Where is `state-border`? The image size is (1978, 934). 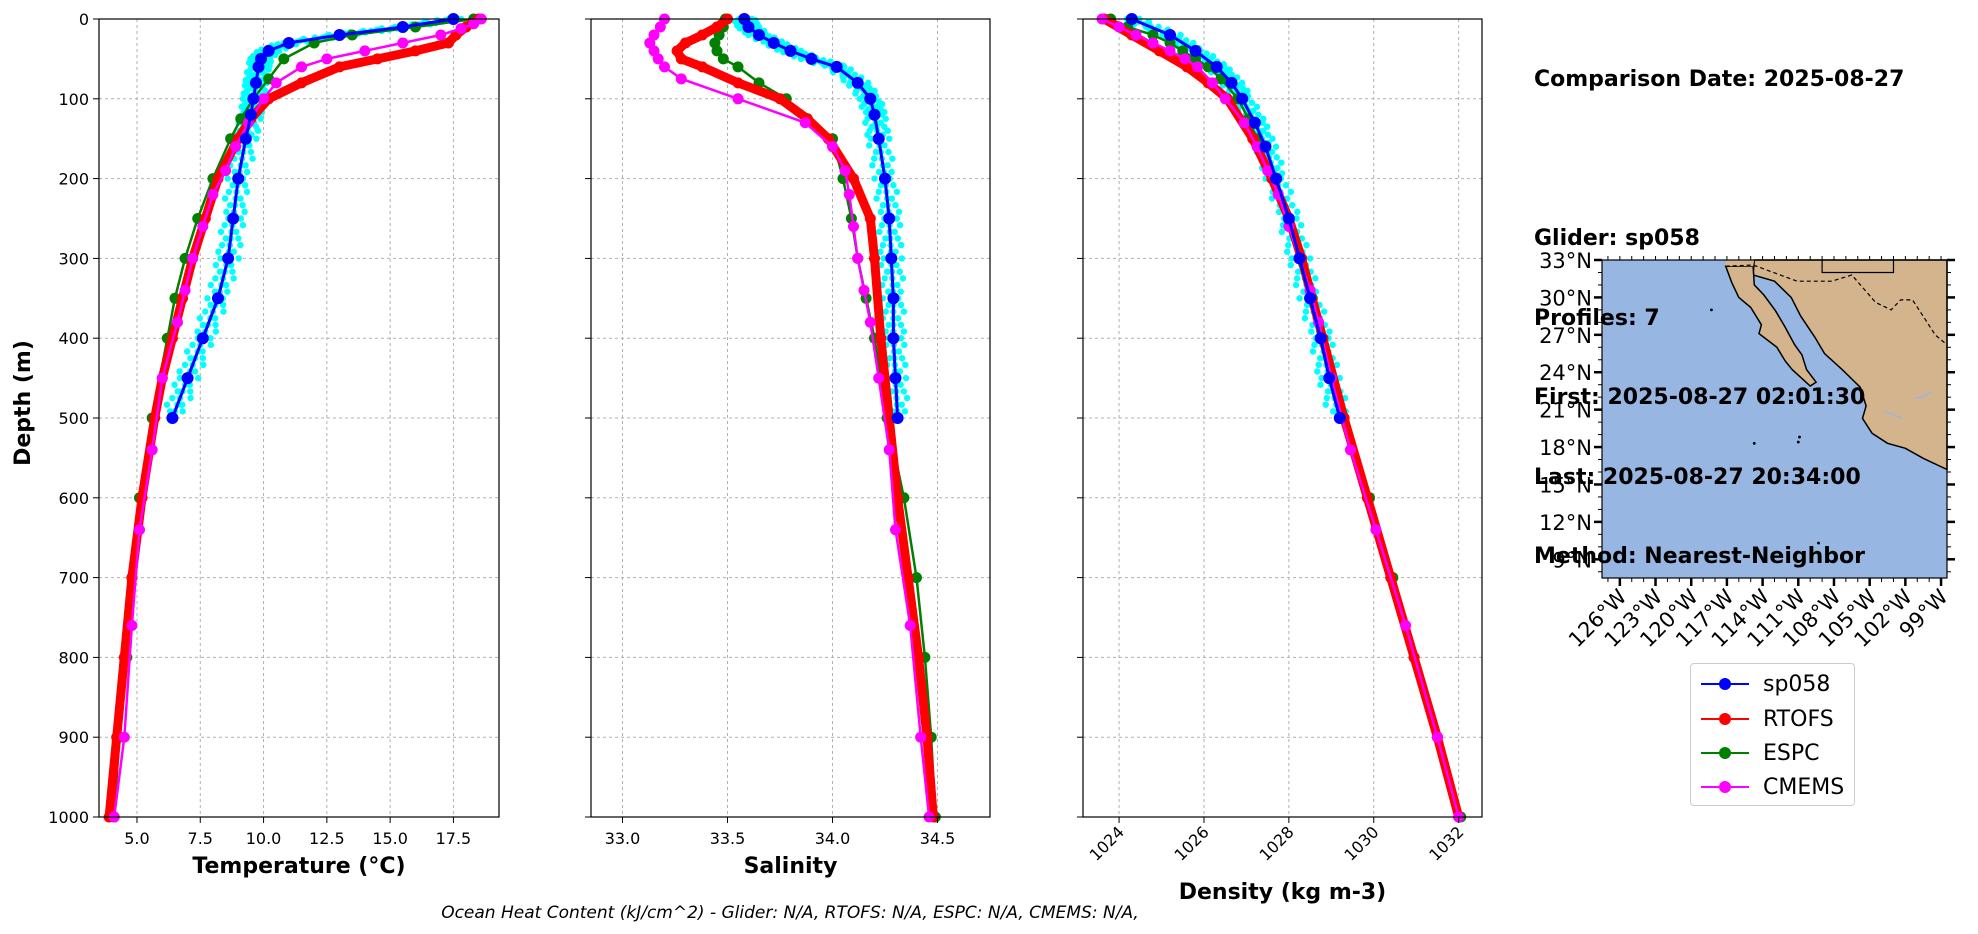 state-border is located at coordinates (1858, 267).